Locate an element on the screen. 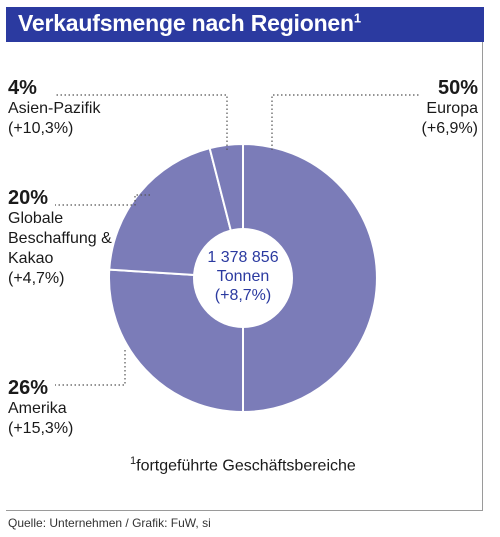 The image size is (500, 537). label-asien-pct: 4% is located at coordinates (22, 88).